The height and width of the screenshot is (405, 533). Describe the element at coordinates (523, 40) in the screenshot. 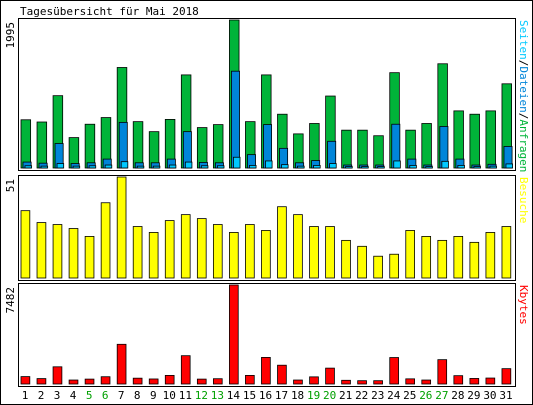

I see `side-label-part: Seiten` at that location.